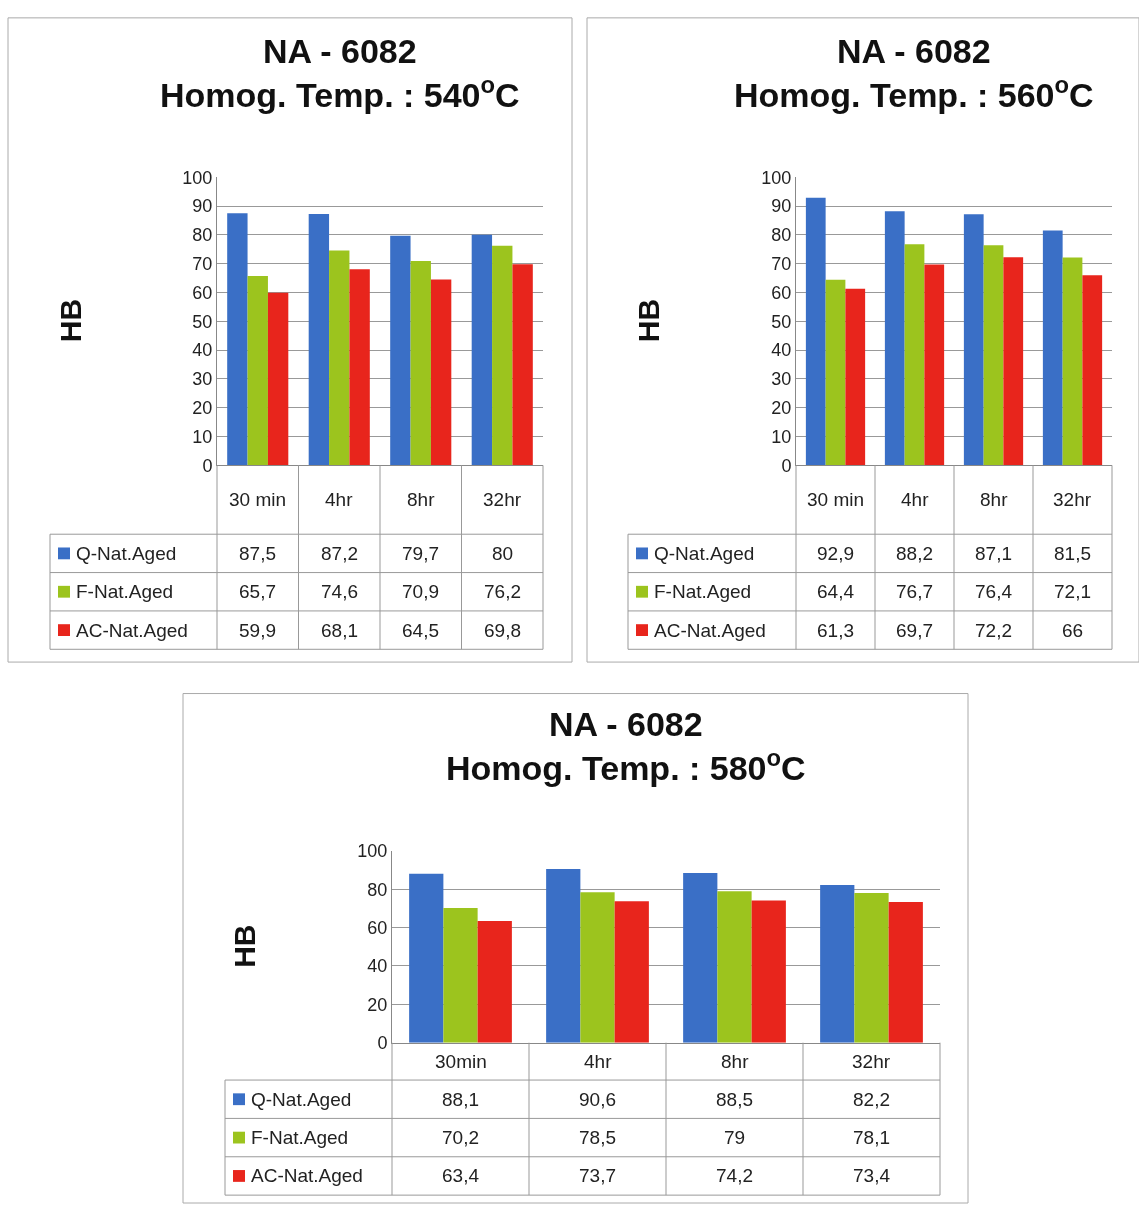 The width and height of the screenshot is (1139, 1213). I want to click on data-label: 76,4, so click(994, 591).